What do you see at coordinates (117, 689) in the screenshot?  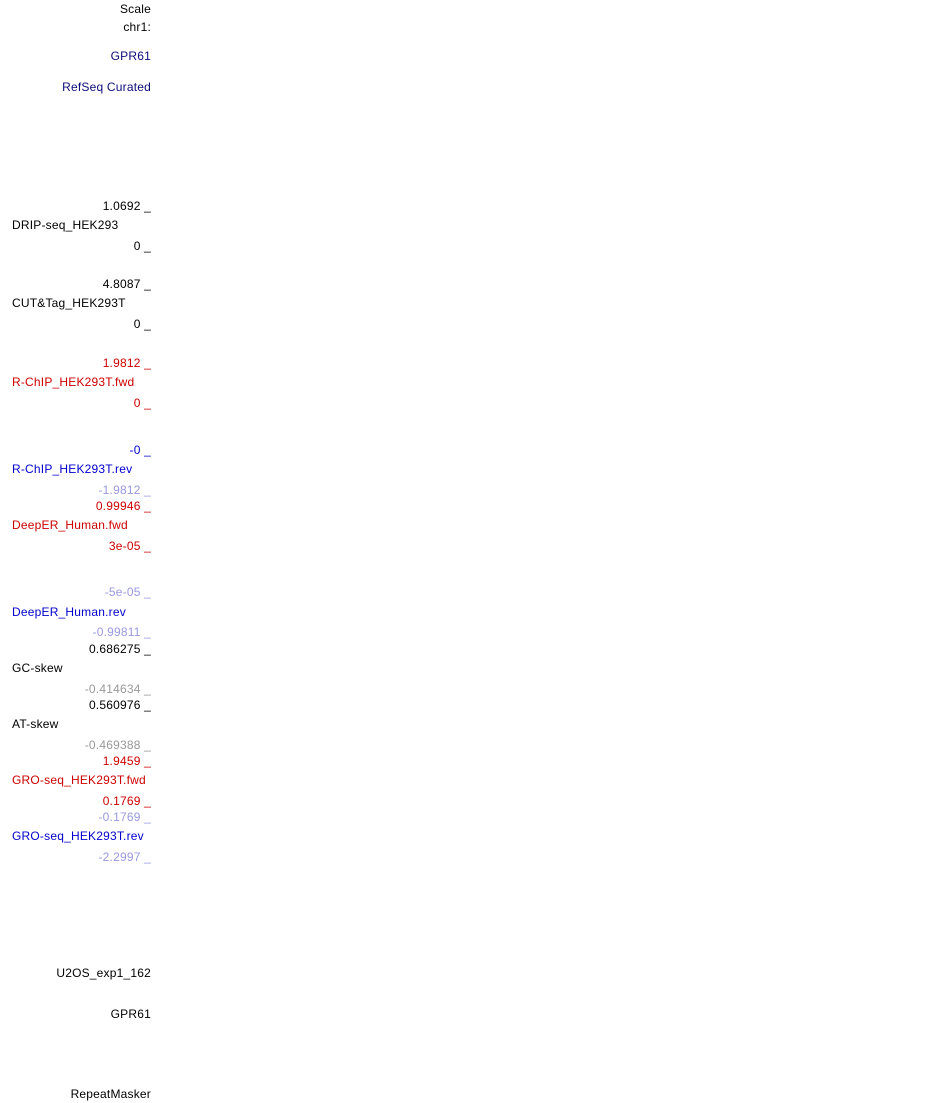 I see `track-min-value: -0.414634 _` at bounding box center [117, 689].